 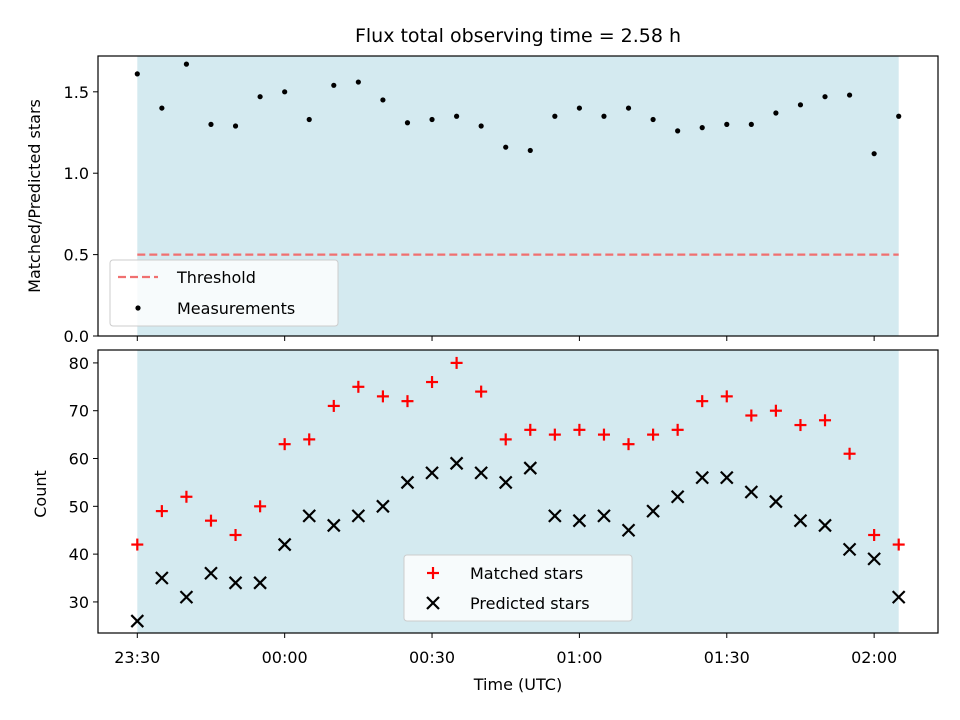 What do you see at coordinates (138, 308) in the screenshot?
I see `measurements-legend-swatch` at bounding box center [138, 308].